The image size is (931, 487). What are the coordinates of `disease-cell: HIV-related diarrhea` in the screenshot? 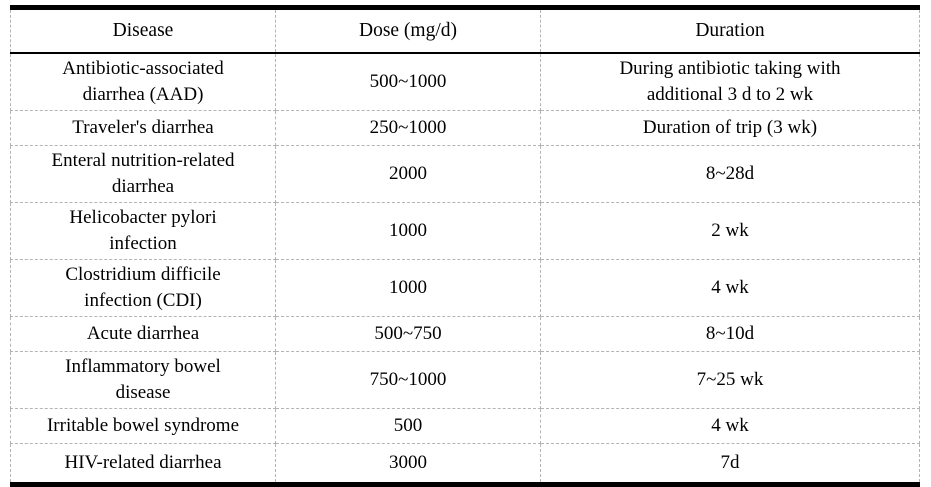 It's located at (143, 464).